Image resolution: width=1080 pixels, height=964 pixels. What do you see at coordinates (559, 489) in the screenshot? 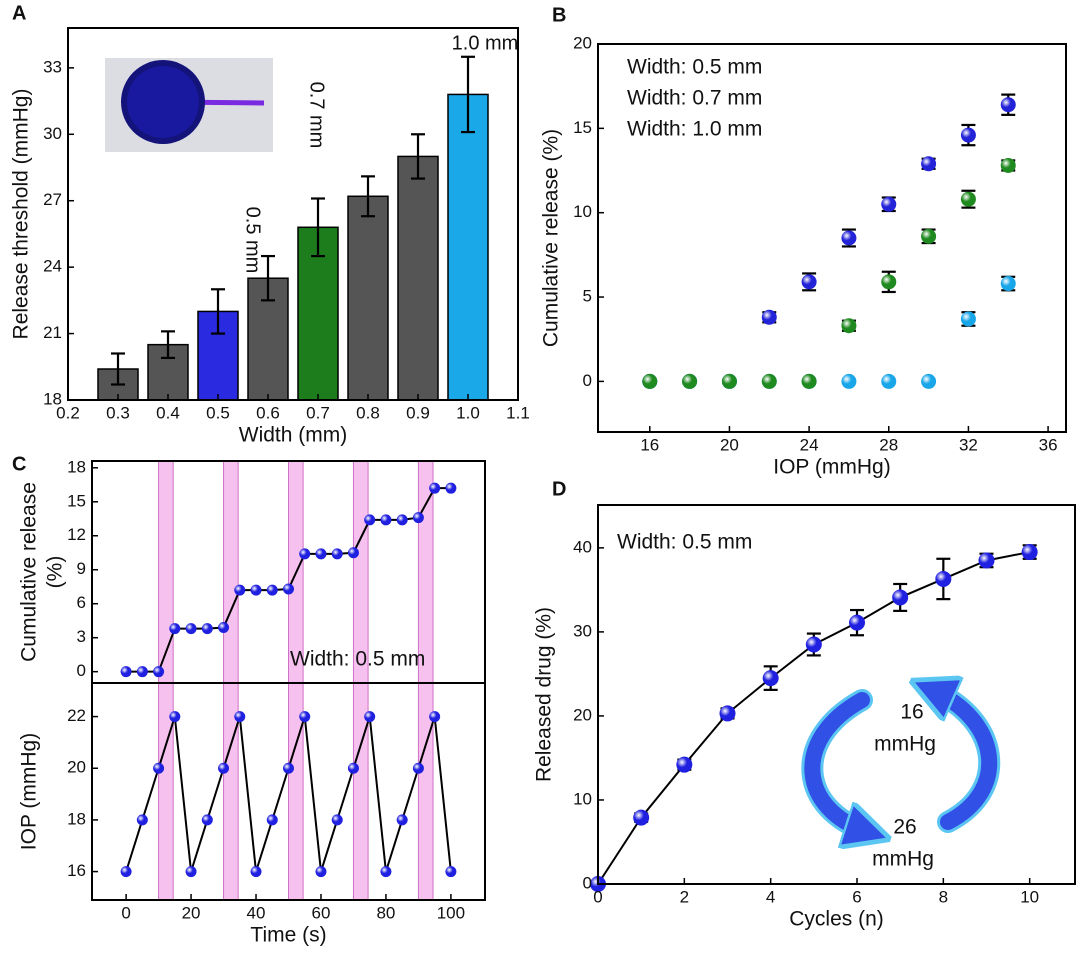
I see `panel-label: D` at bounding box center [559, 489].